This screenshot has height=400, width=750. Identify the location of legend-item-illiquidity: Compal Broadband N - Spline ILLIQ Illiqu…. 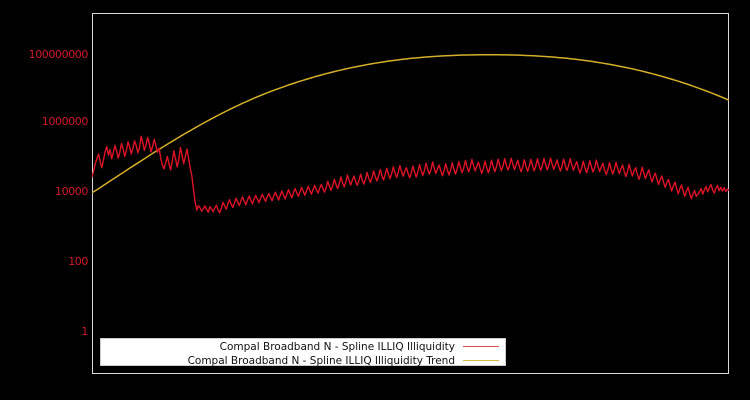
(303, 346).